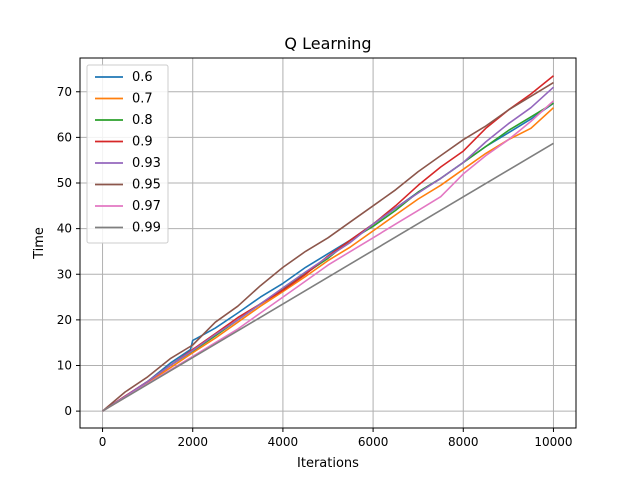 The width and height of the screenshot is (640, 480). I want to click on x-tick-label: 2000, so click(192, 442).